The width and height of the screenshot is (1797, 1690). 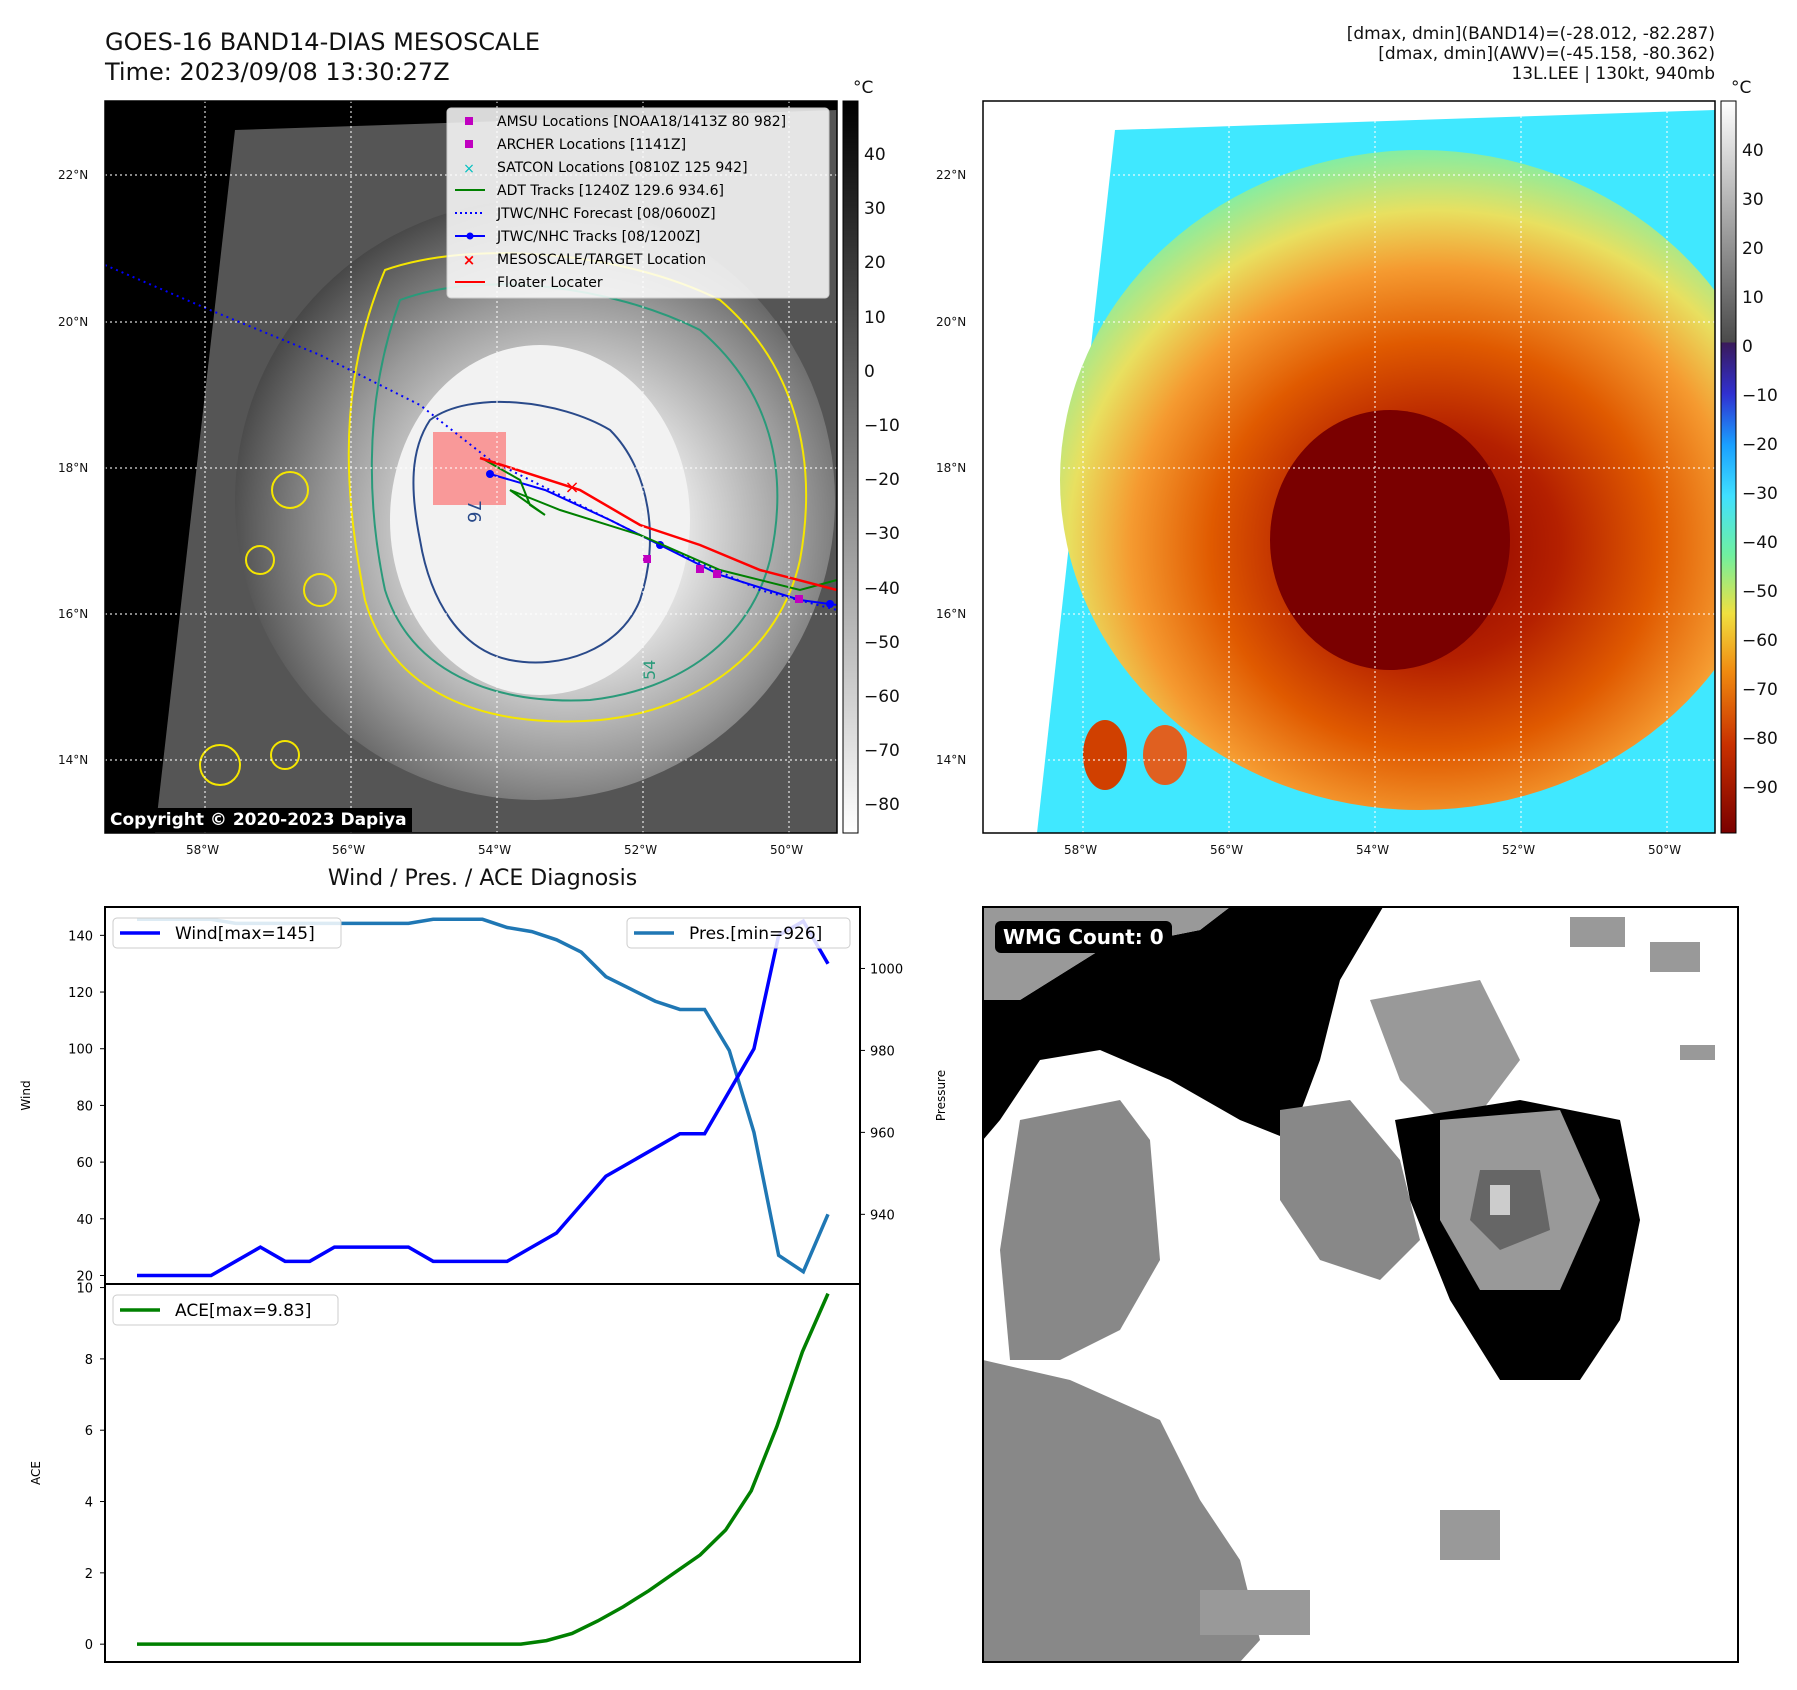 What do you see at coordinates (243, 1311) in the screenshot?
I see `ace-legend-label: ACE[max=9.83]` at bounding box center [243, 1311].